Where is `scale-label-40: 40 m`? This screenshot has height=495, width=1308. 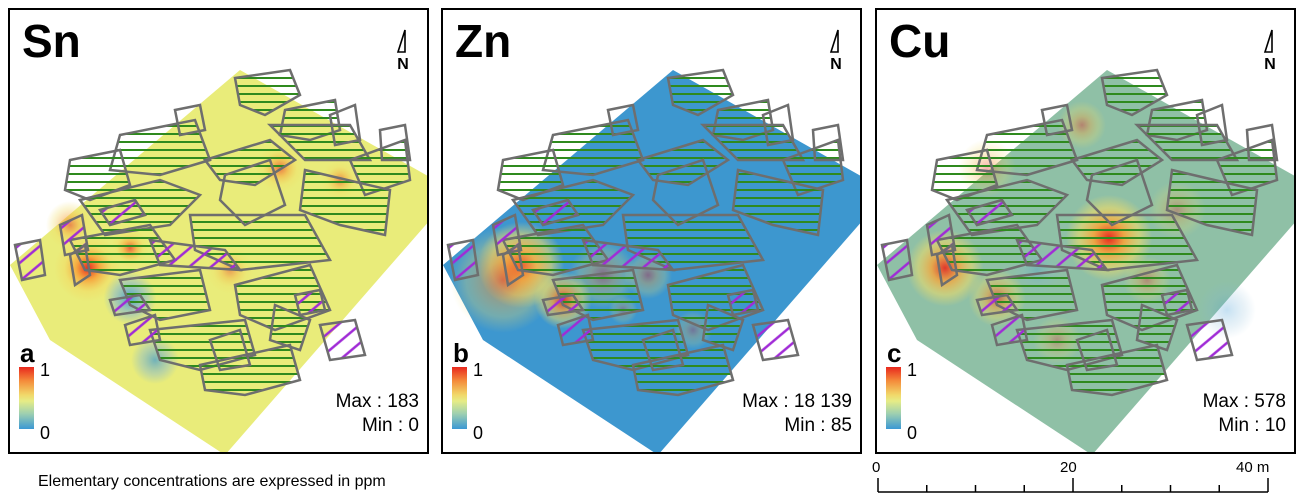
scale-label-40: 40 m is located at coordinates (1252, 467).